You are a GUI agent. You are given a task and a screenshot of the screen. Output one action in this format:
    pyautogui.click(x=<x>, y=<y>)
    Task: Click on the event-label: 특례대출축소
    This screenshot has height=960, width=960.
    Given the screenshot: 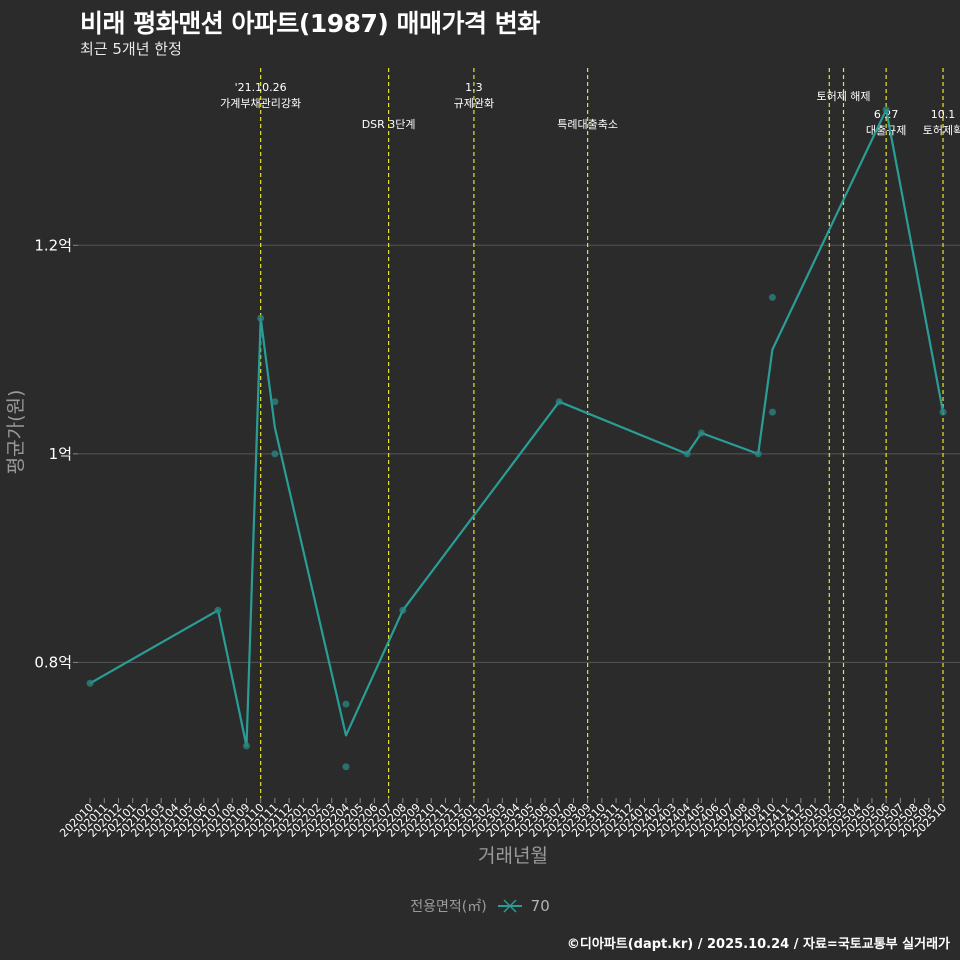 What is the action you would take?
    pyautogui.click(x=587, y=124)
    